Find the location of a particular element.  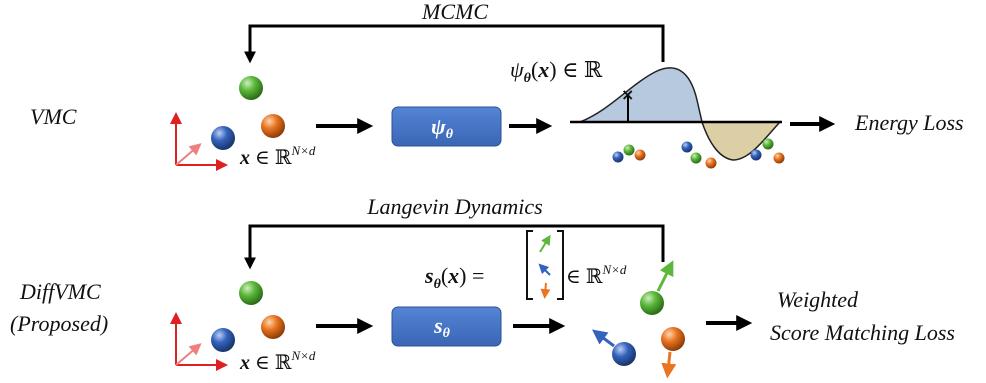

s-theta-block: sθ is located at coordinates (446, 326).